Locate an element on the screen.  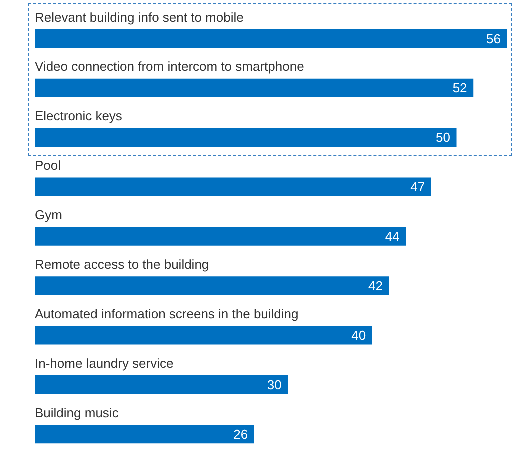
y-tick-label: Relevant building info sent to mobile is located at coordinates (139, 17).